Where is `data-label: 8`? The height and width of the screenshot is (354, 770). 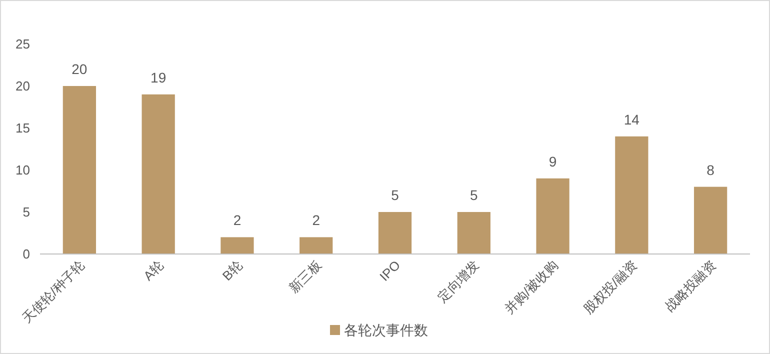 data-label: 8 is located at coordinates (710, 170).